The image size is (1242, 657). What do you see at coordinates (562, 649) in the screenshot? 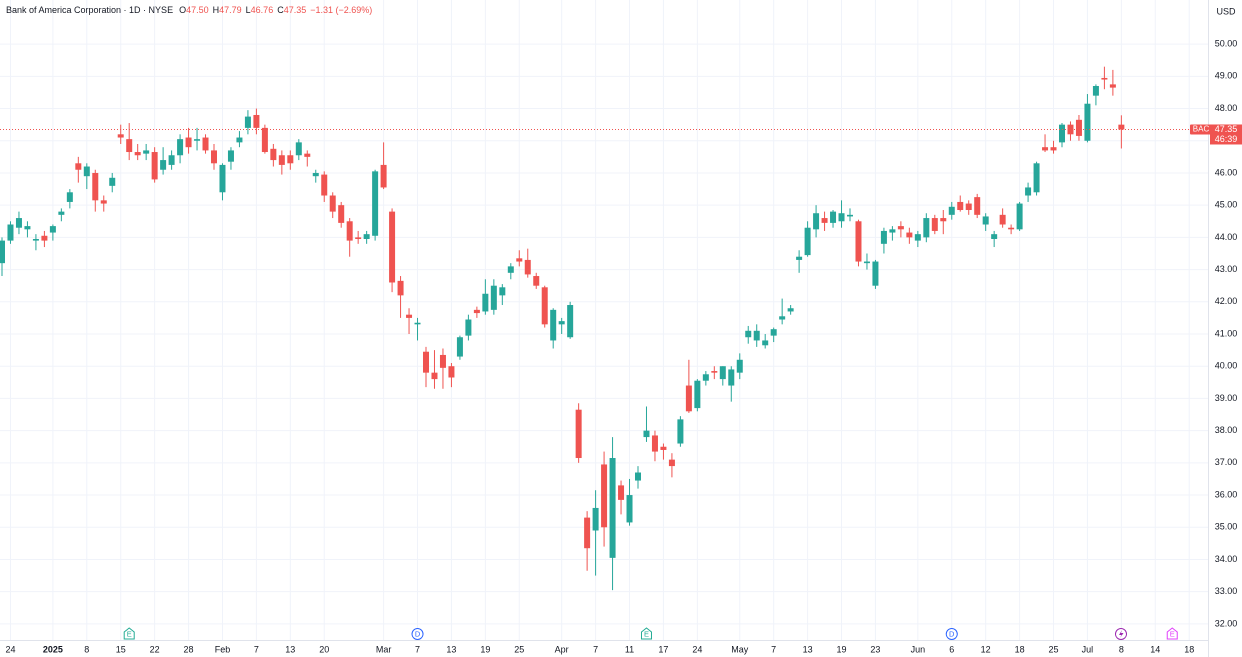
I see `x-tick-label: Apr` at bounding box center [562, 649].